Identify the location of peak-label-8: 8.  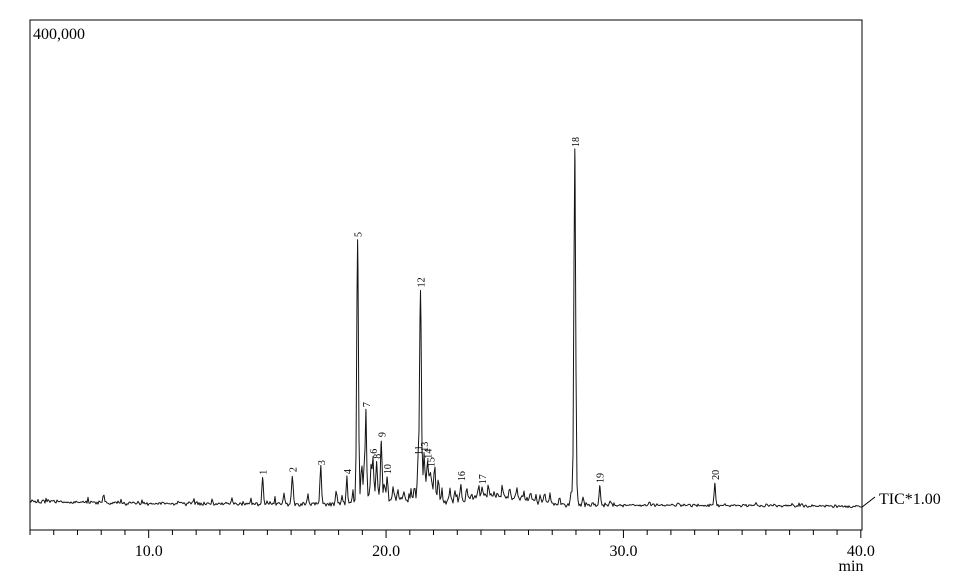
(378, 456).